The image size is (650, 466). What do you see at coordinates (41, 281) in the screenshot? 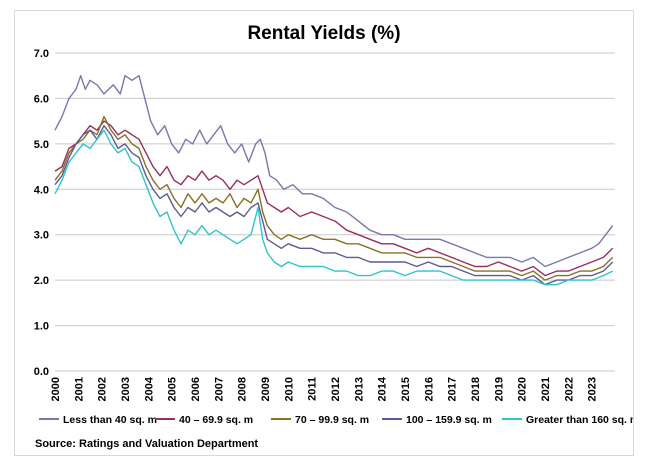
I see `y-tick-label: 2.0` at bounding box center [41, 281].